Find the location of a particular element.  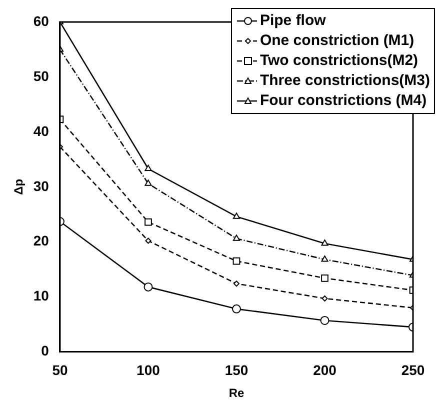

y-tick-label: 60 is located at coordinates (41, 20).